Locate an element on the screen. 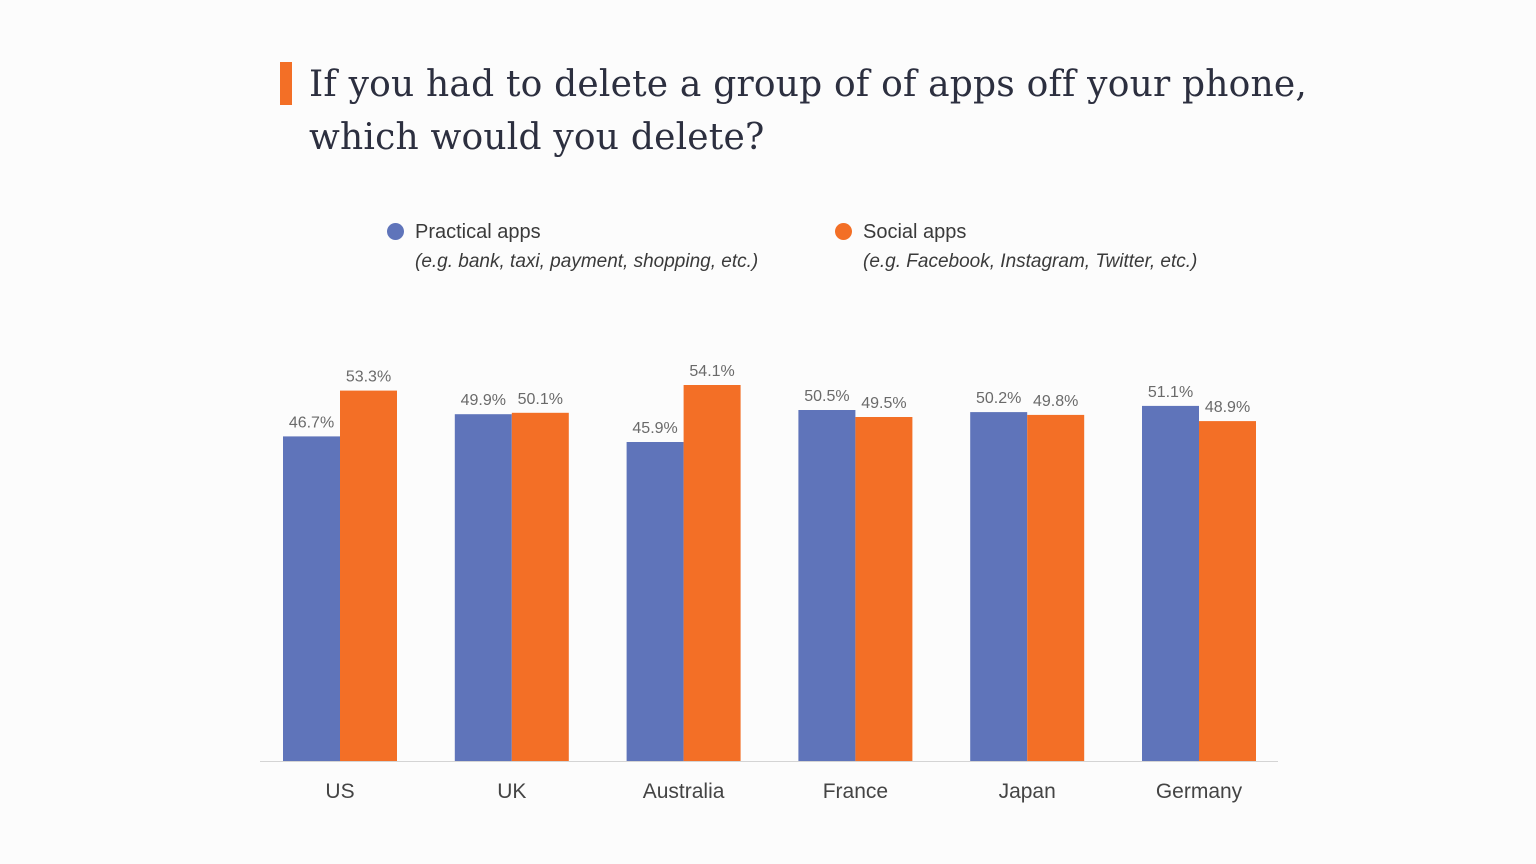 The height and width of the screenshot is (864, 1536). legend-label-practical-apps: Practical apps is located at coordinates (478, 232).